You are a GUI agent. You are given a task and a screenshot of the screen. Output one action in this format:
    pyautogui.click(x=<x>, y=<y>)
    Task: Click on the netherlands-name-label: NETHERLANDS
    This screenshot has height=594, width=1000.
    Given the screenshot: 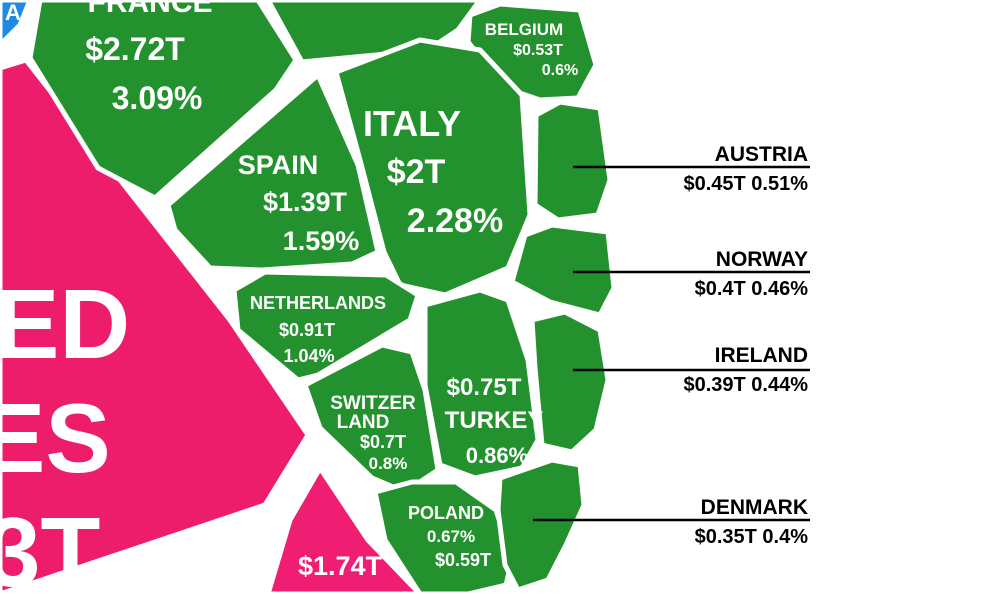 What is the action you would take?
    pyautogui.click(x=318, y=303)
    